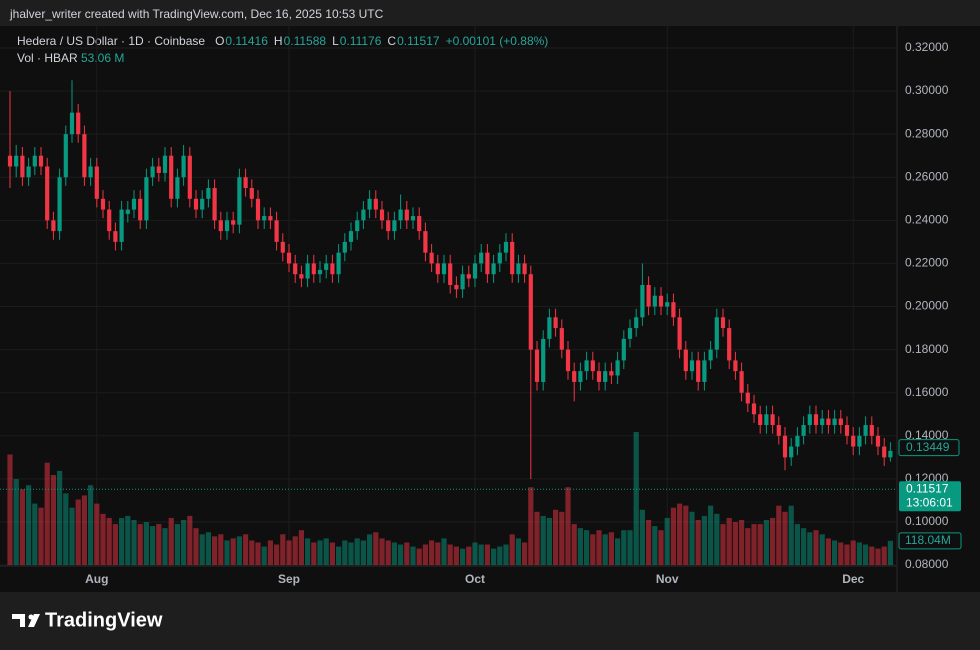 Image resolution: width=980 pixels, height=650 pixels. Describe the element at coordinates (927, 47) in the screenshot. I see `y-tick-label: 0.32000` at that location.